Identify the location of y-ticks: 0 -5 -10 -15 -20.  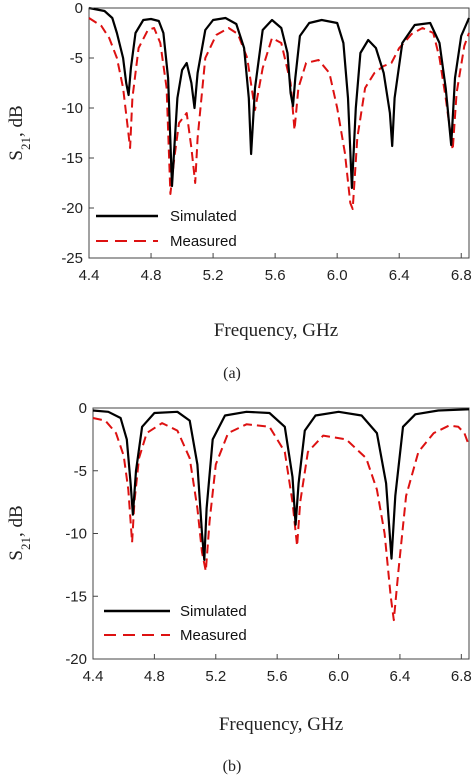
(81, 534).